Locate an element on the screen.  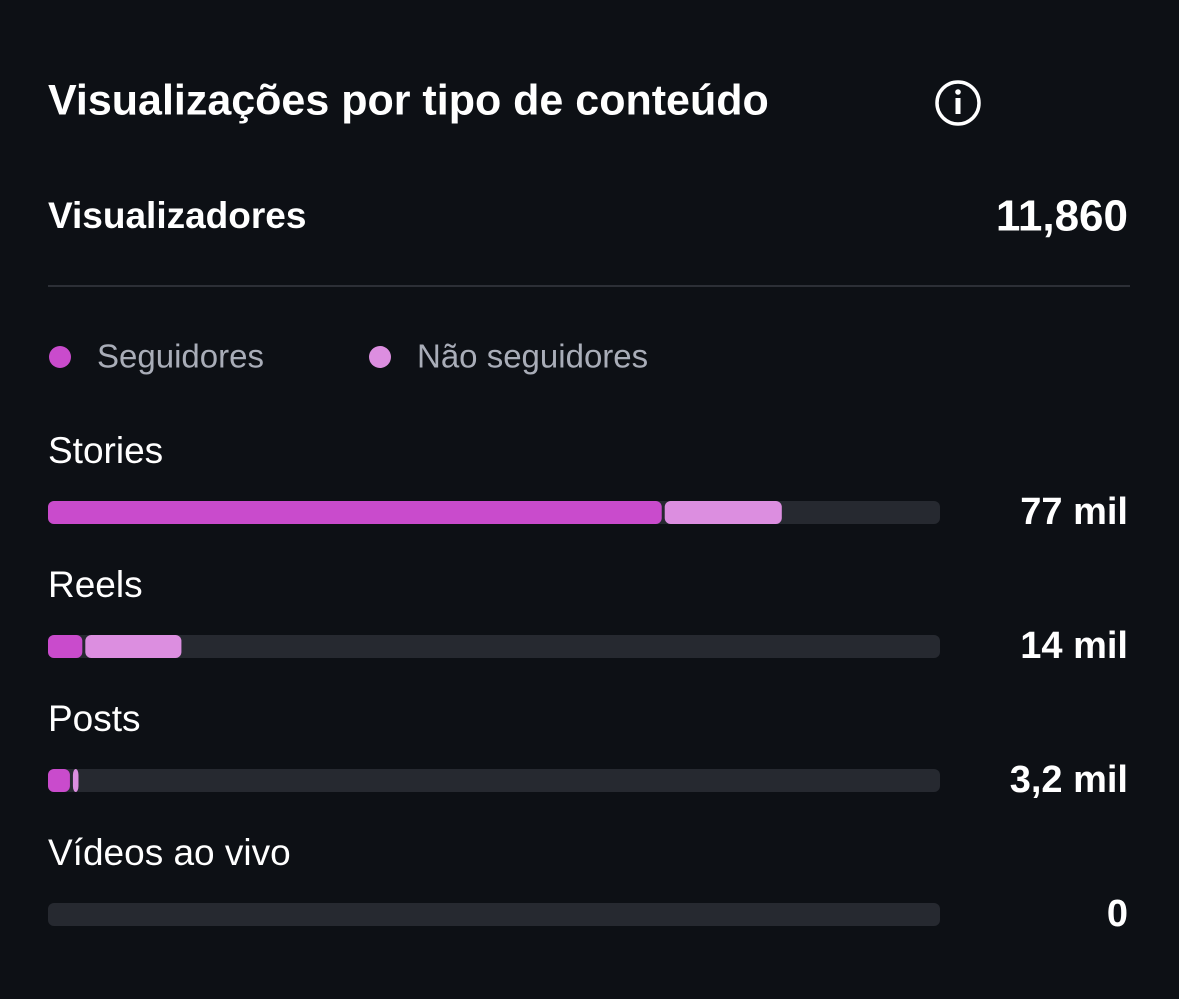
total-label: 77 mil is located at coordinates (1074, 512).